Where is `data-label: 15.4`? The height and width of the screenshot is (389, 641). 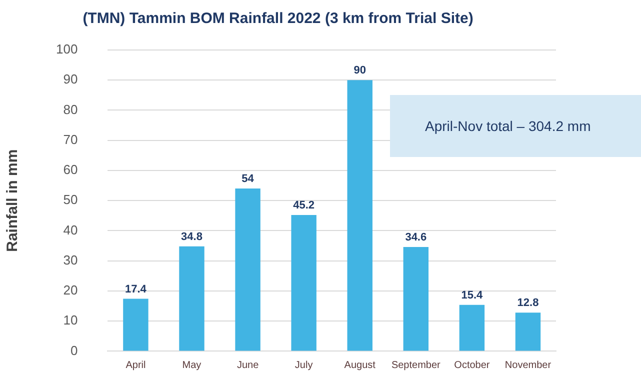 data-label: 15.4 is located at coordinates (472, 295).